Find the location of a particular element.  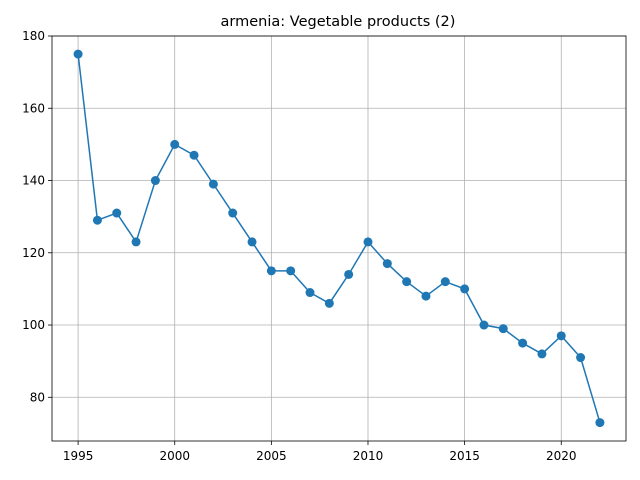

y-tick-label: 120 is located at coordinates (33, 253).